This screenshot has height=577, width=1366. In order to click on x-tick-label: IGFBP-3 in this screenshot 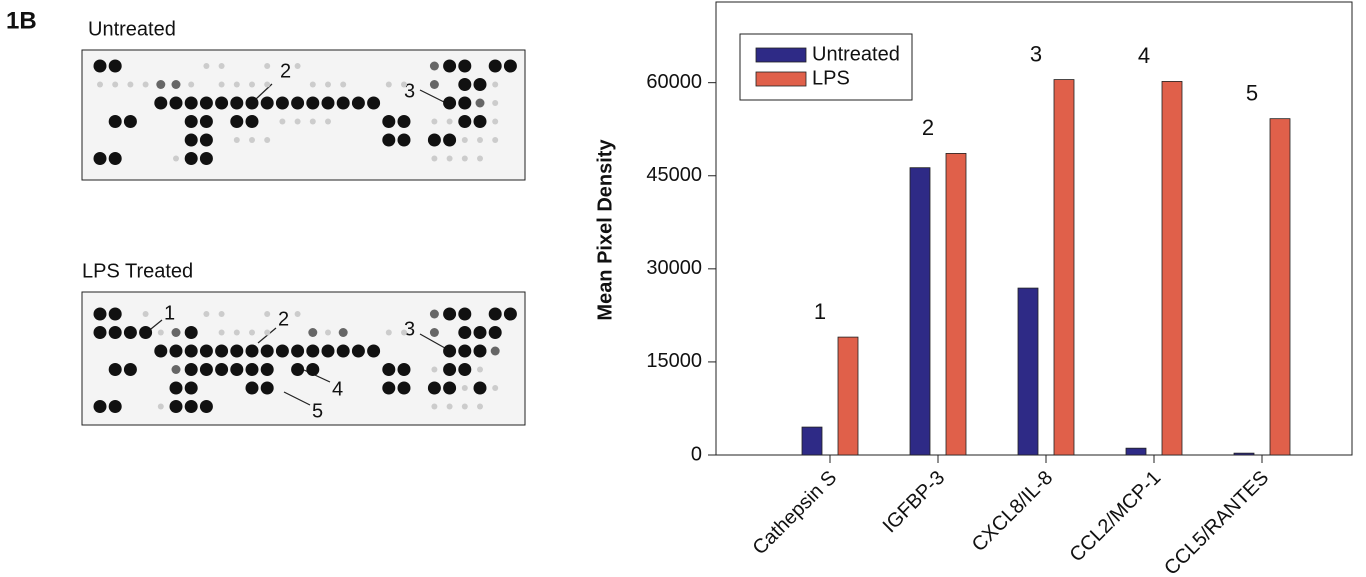, I will do `click(914, 502)`.